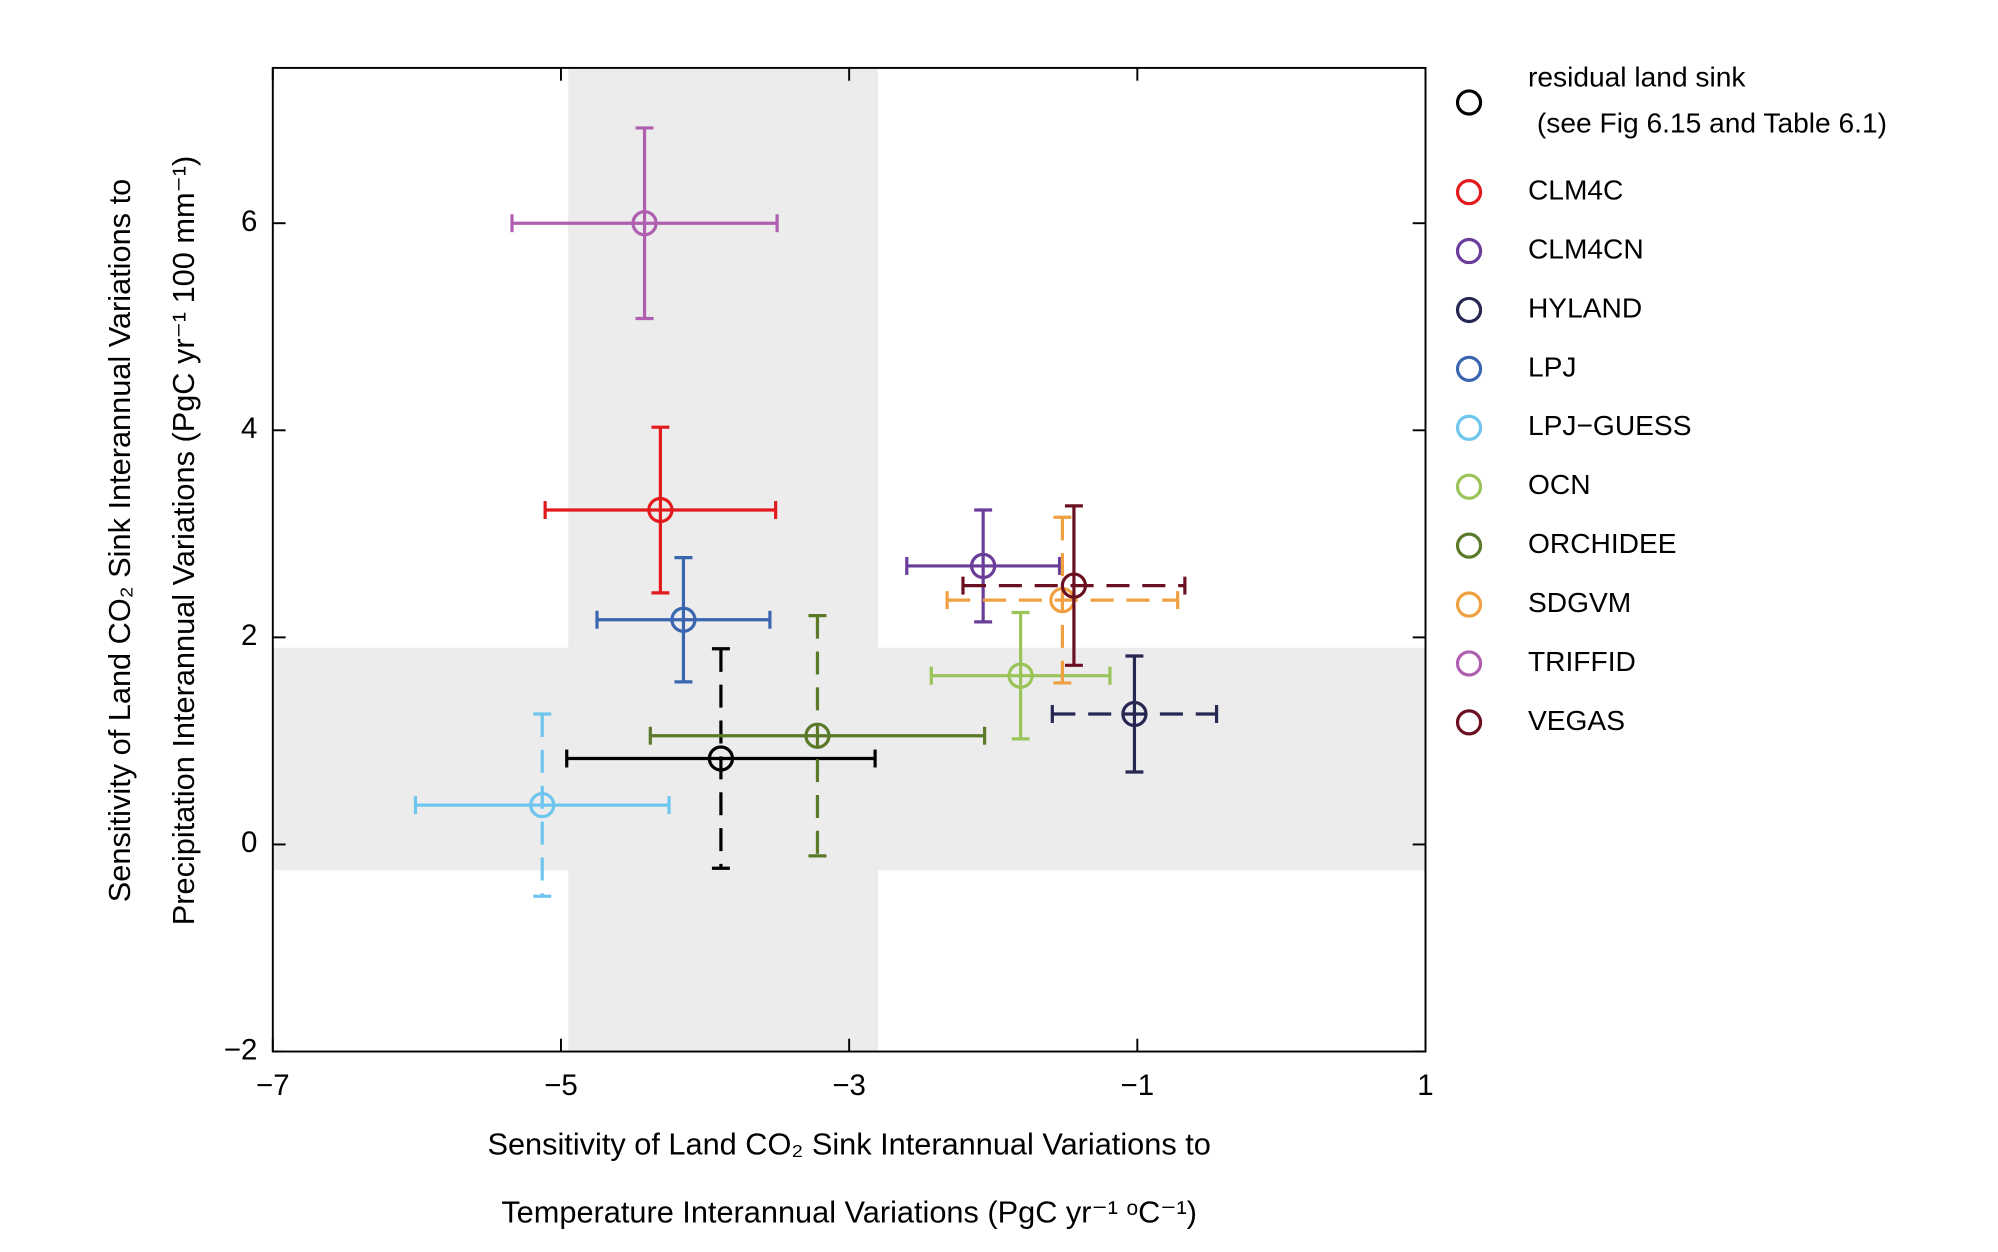  I want to click on x-tick-label: −1, so click(1138, 1085).